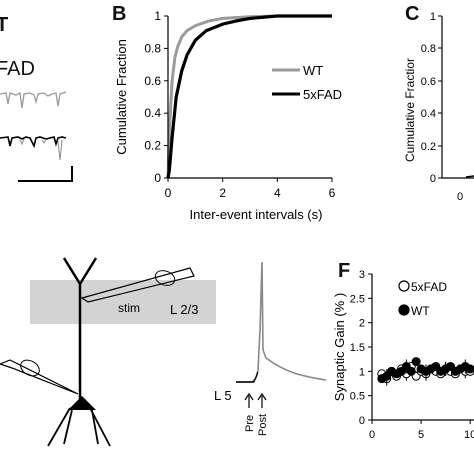 The width and height of the screenshot is (474, 474). What do you see at coordinates (428, 49) in the screenshot?
I see `c-ytick: 0.8` at bounding box center [428, 49].